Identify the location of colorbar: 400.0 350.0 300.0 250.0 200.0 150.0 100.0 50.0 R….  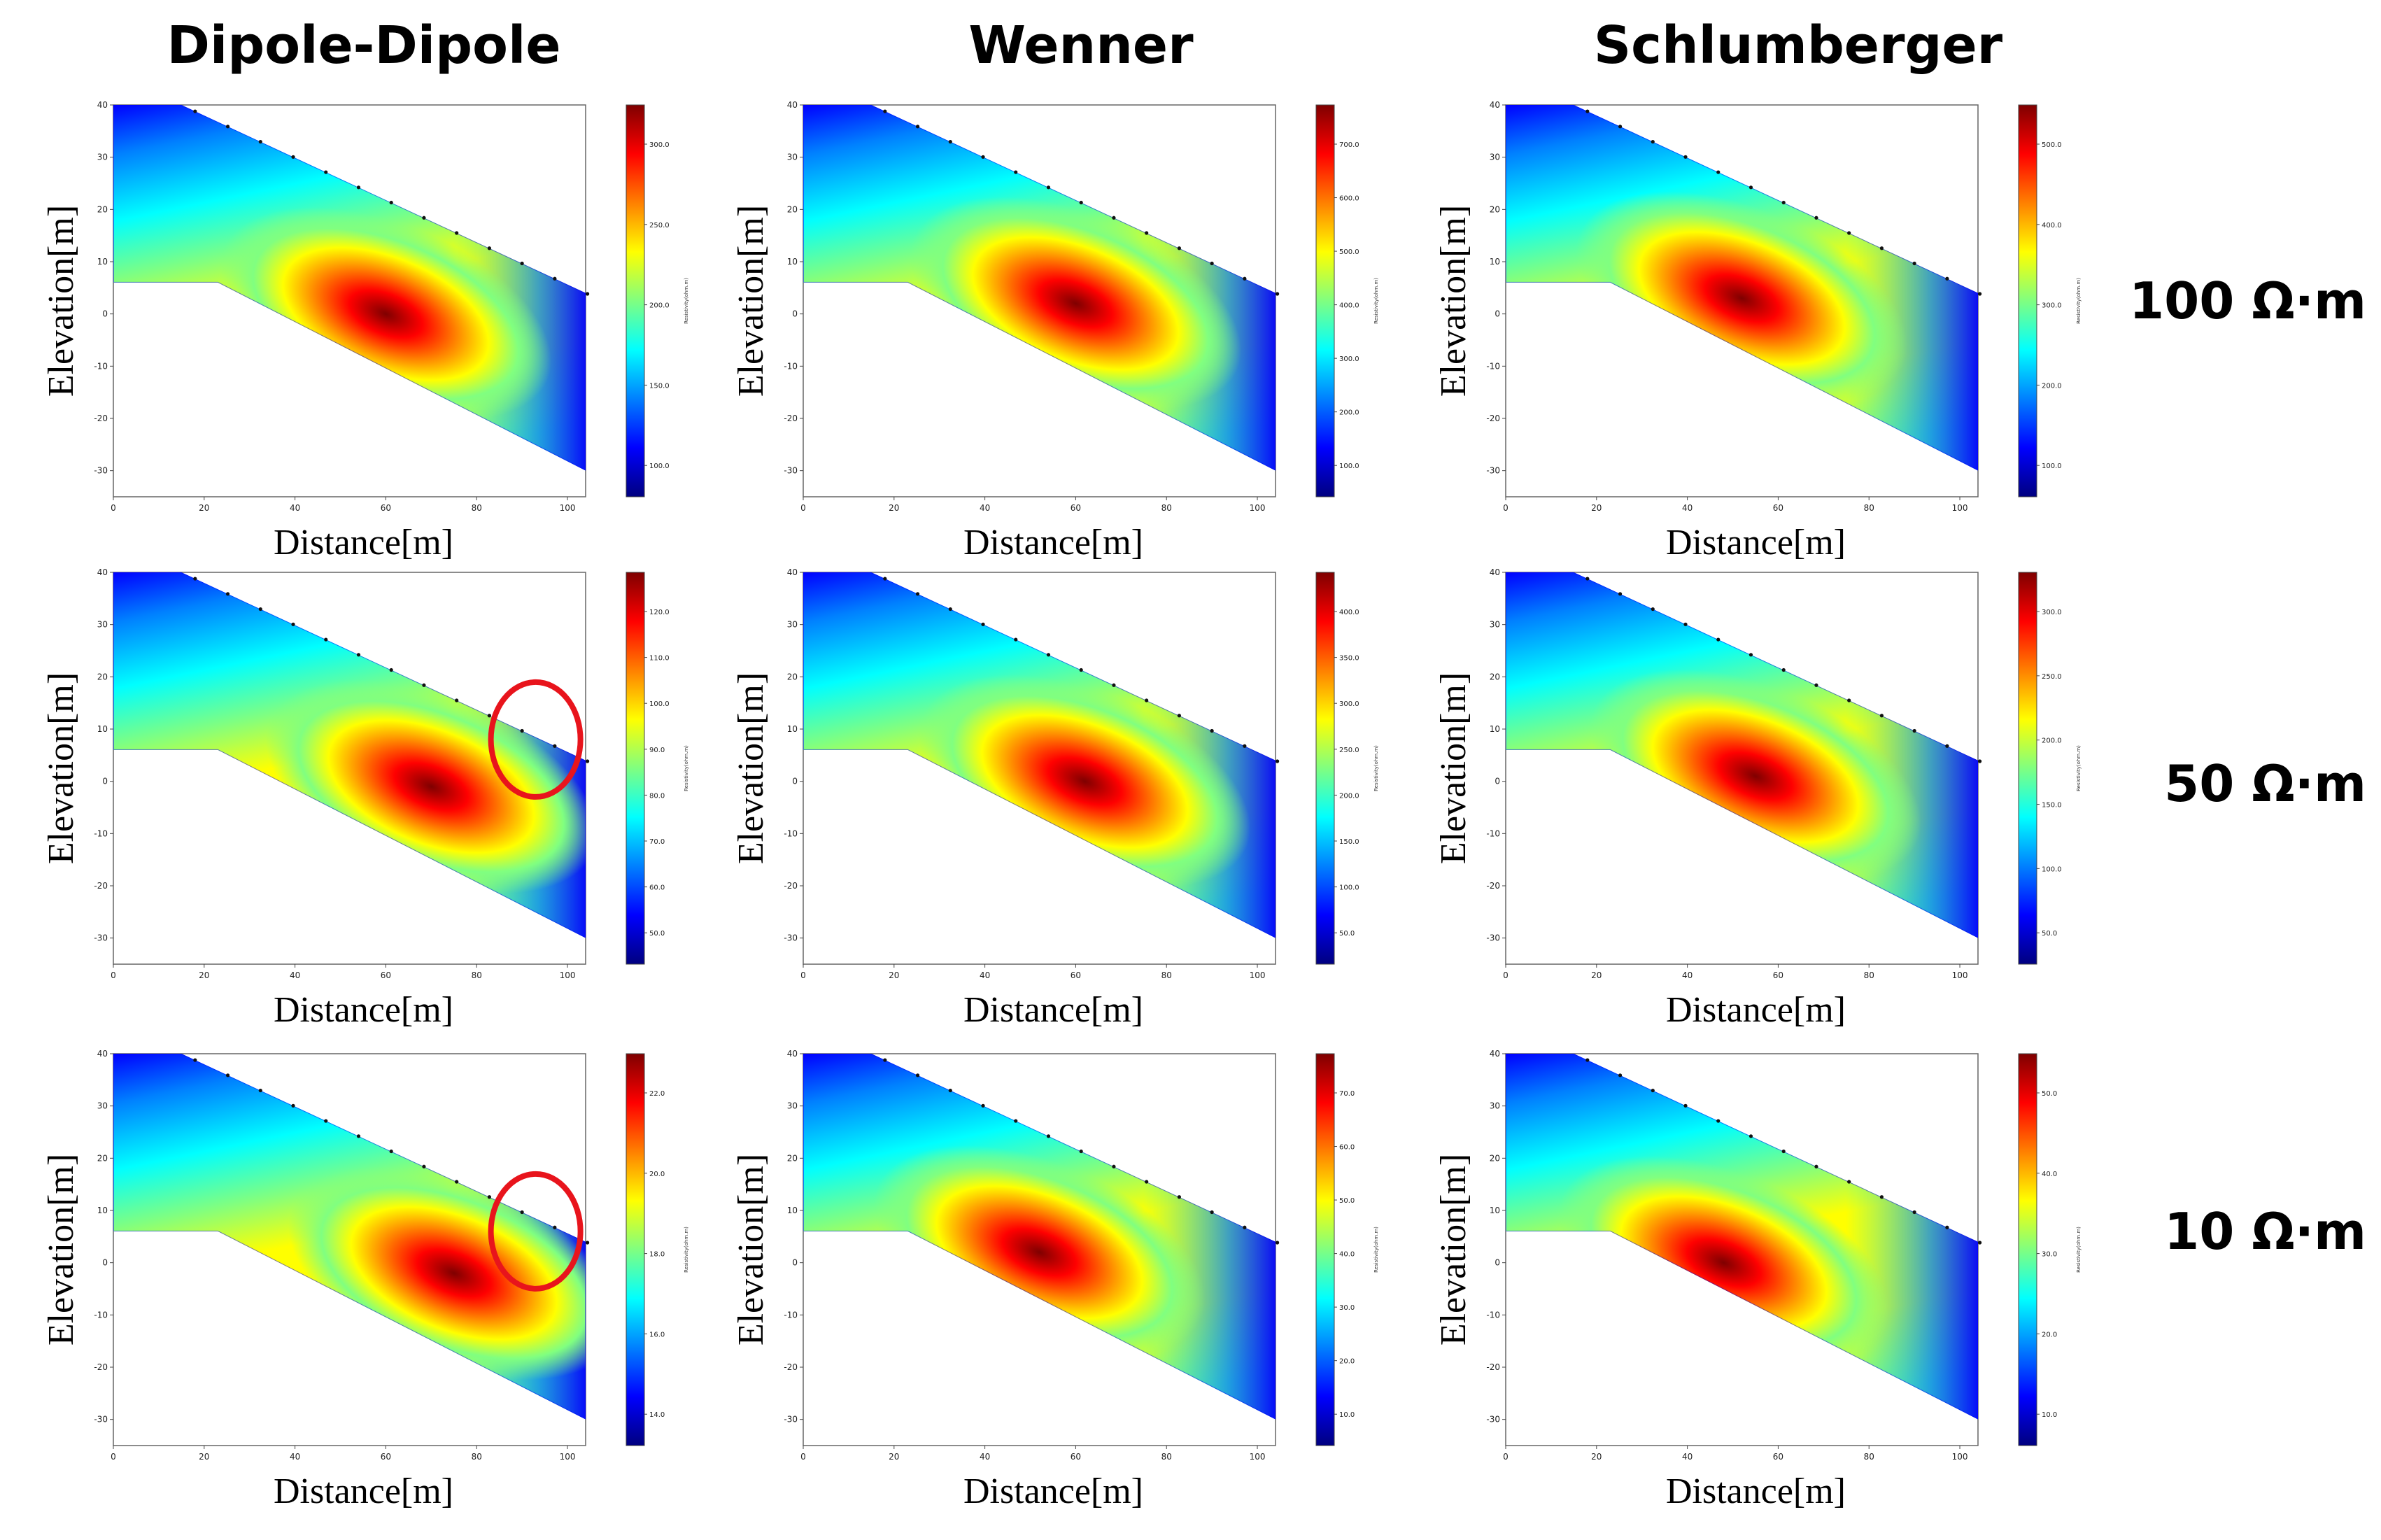
(1347, 768).